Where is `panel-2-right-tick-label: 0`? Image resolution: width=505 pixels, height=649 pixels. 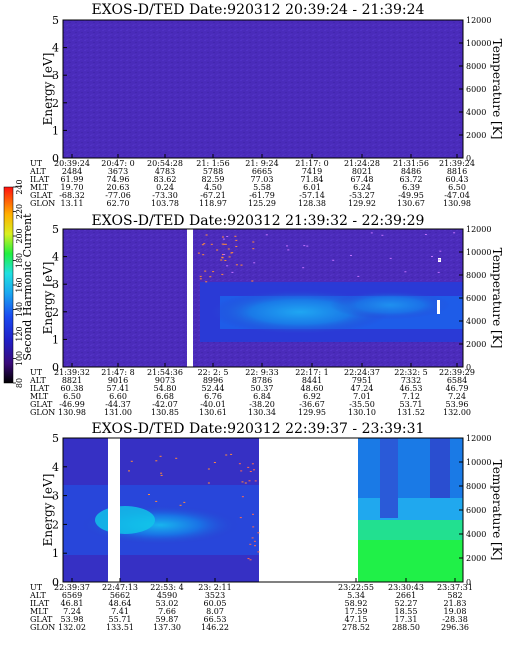
panel-2-right-tick-label: 0 is located at coordinates (468, 367).